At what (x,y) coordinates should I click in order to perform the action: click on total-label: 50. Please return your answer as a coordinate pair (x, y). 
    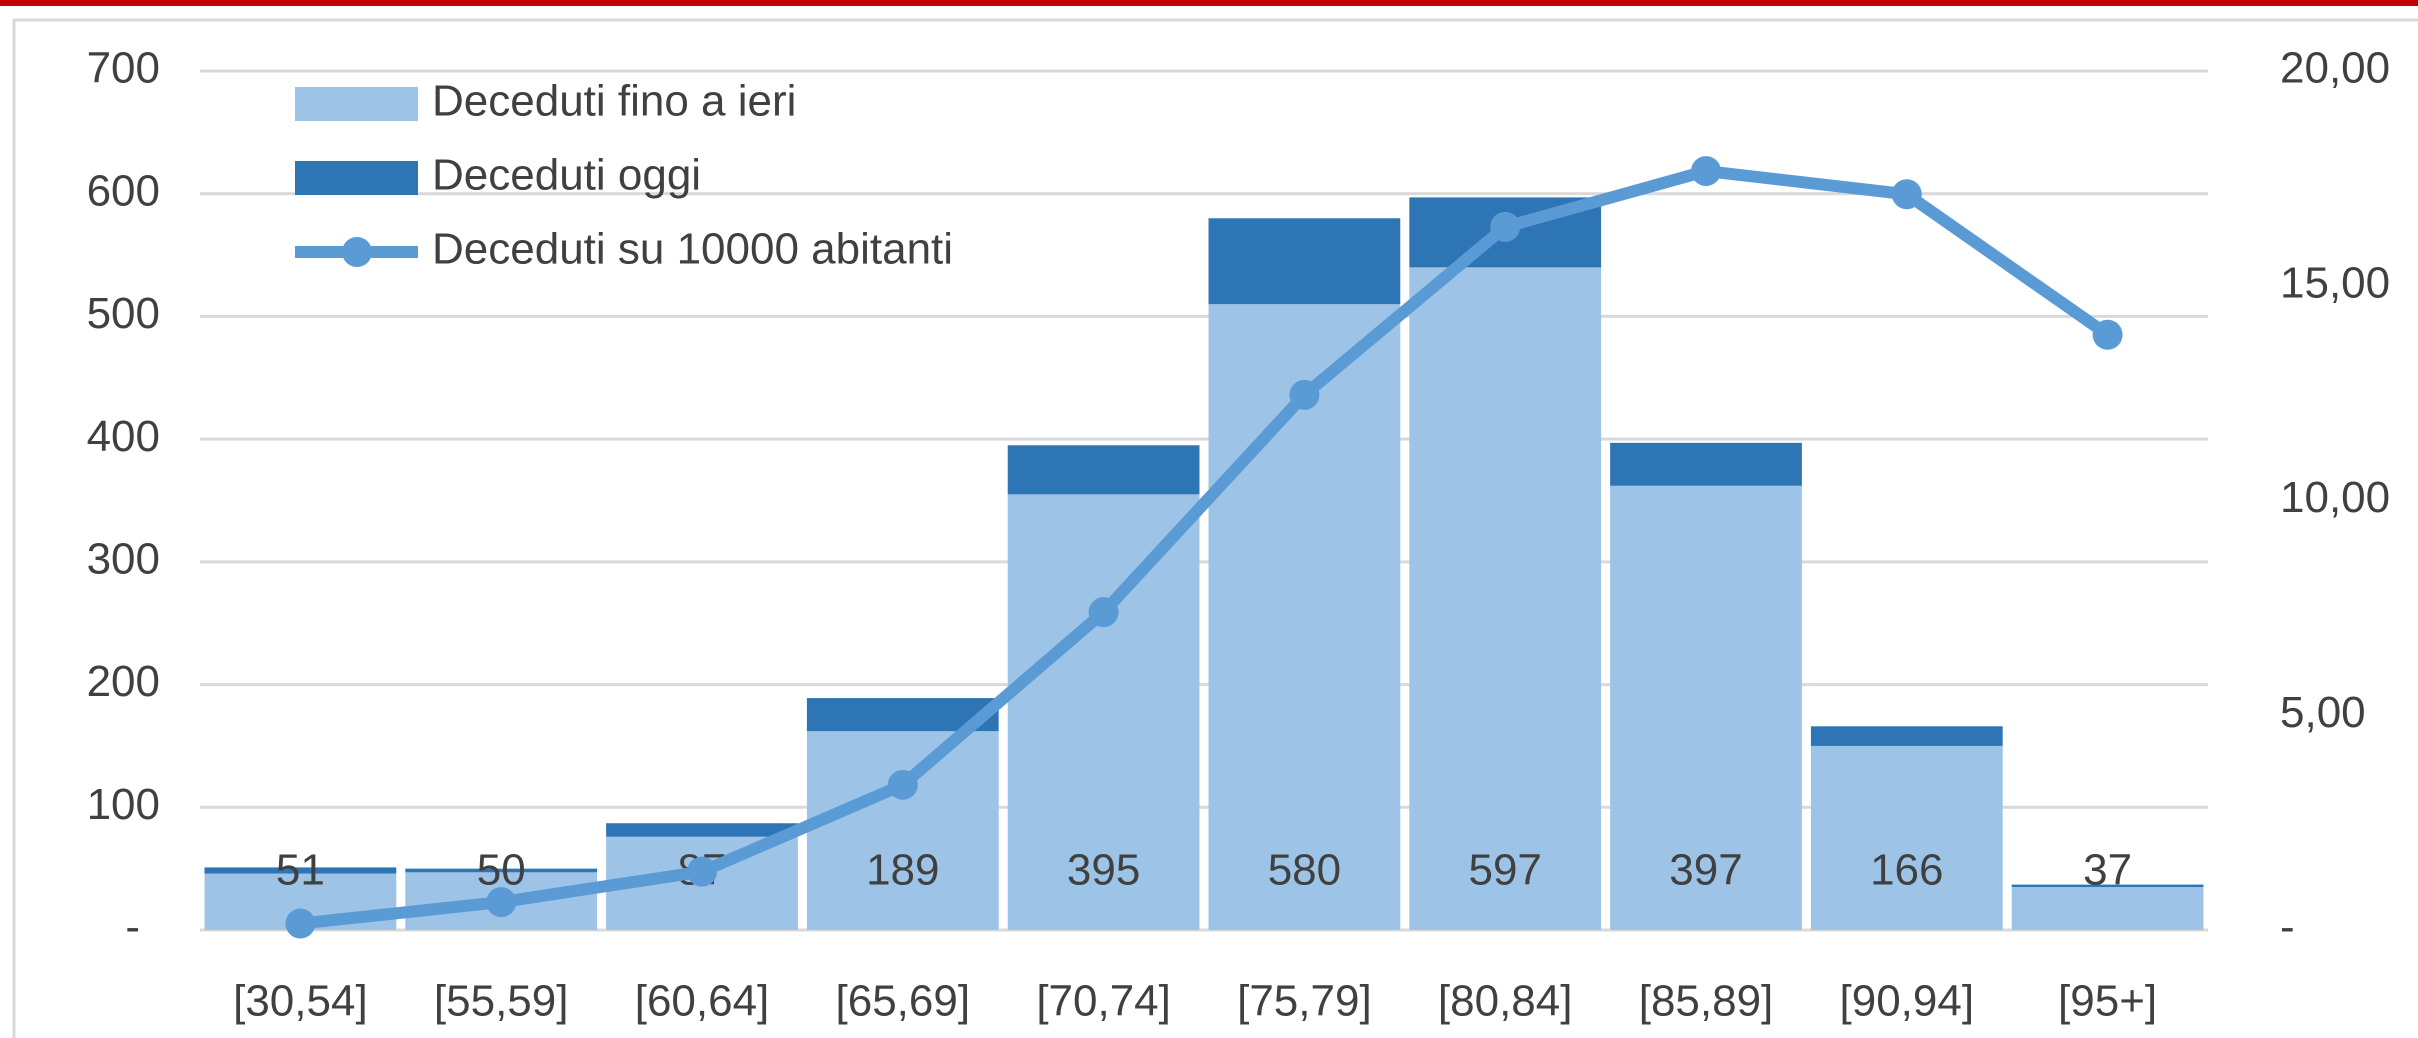
    Looking at the image, I should click on (501, 870).